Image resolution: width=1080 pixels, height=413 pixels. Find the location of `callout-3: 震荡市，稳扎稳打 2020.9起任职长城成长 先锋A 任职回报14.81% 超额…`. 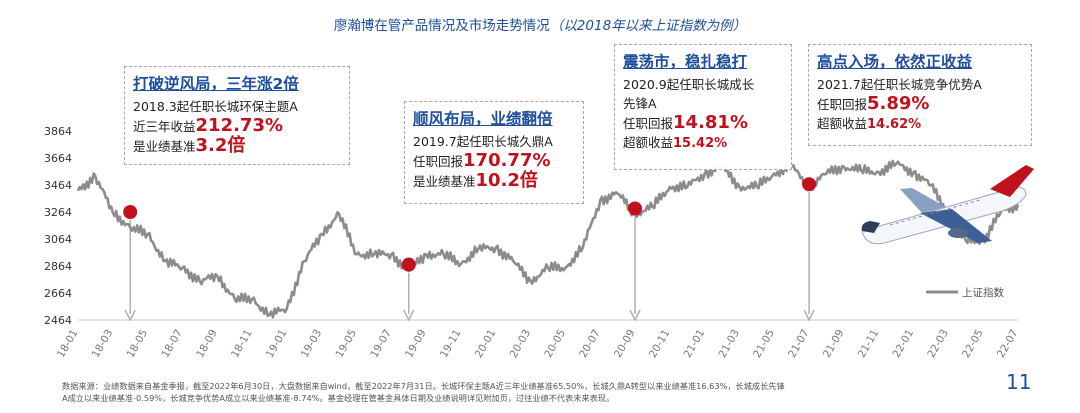

callout-3: 震荡市，稳扎稳打 2020.9起任职长城成长 先锋A 任职回报14.81% 超额… is located at coordinates (703, 107).